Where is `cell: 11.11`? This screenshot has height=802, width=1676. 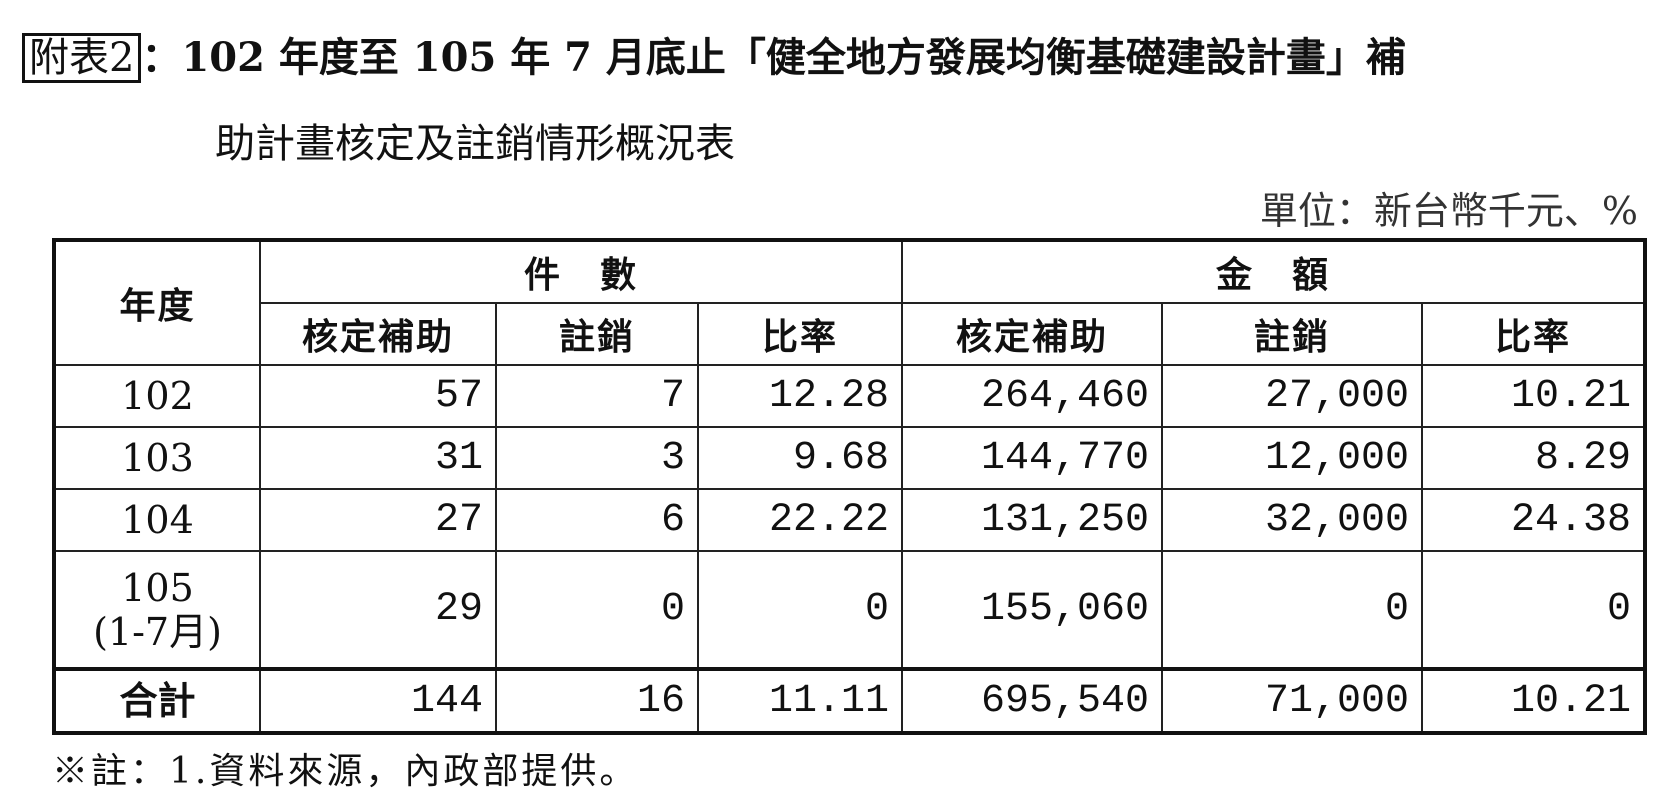
cell: 11.11 is located at coordinates (800, 700).